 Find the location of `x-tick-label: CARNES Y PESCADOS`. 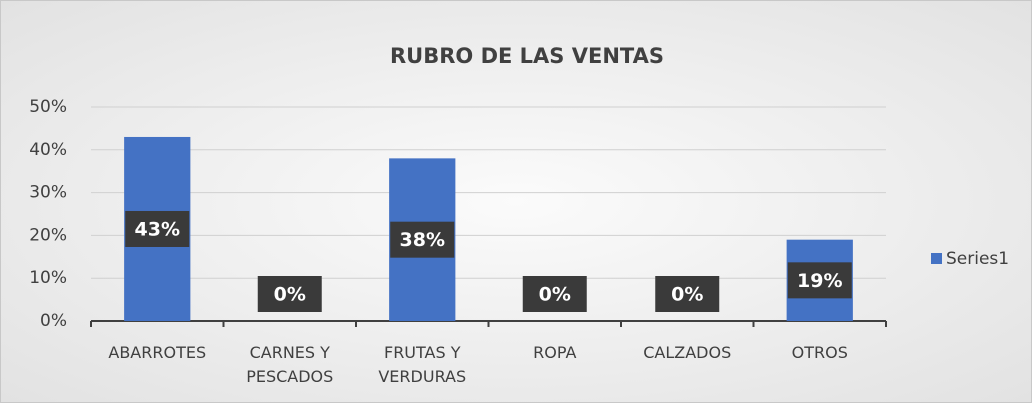

x-tick-label: CARNES Y PESCADOS is located at coordinates (290, 364).